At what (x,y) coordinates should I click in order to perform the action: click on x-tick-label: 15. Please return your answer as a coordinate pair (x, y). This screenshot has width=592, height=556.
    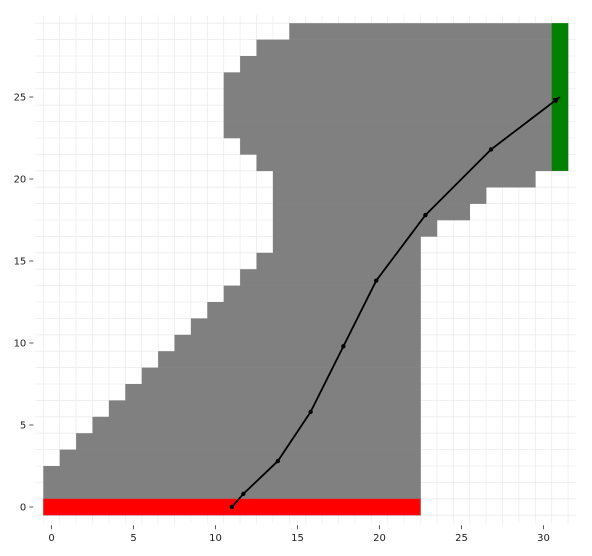
    Looking at the image, I should click on (297, 538).